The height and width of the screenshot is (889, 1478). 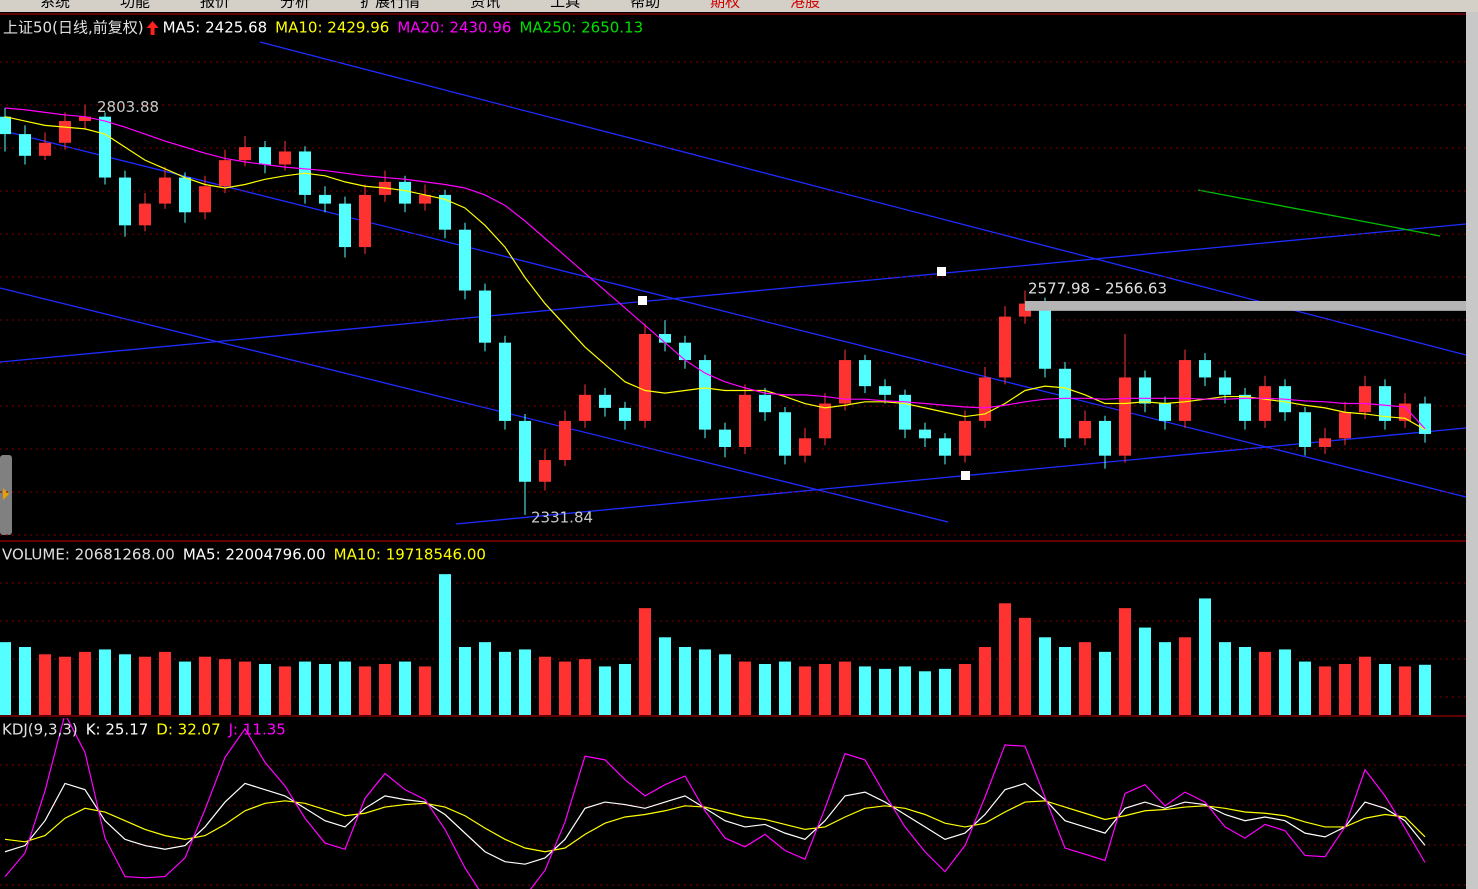 What do you see at coordinates (805, 5) in the screenshot?
I see `menu-item: 港股` at bounding box center [805, 5].